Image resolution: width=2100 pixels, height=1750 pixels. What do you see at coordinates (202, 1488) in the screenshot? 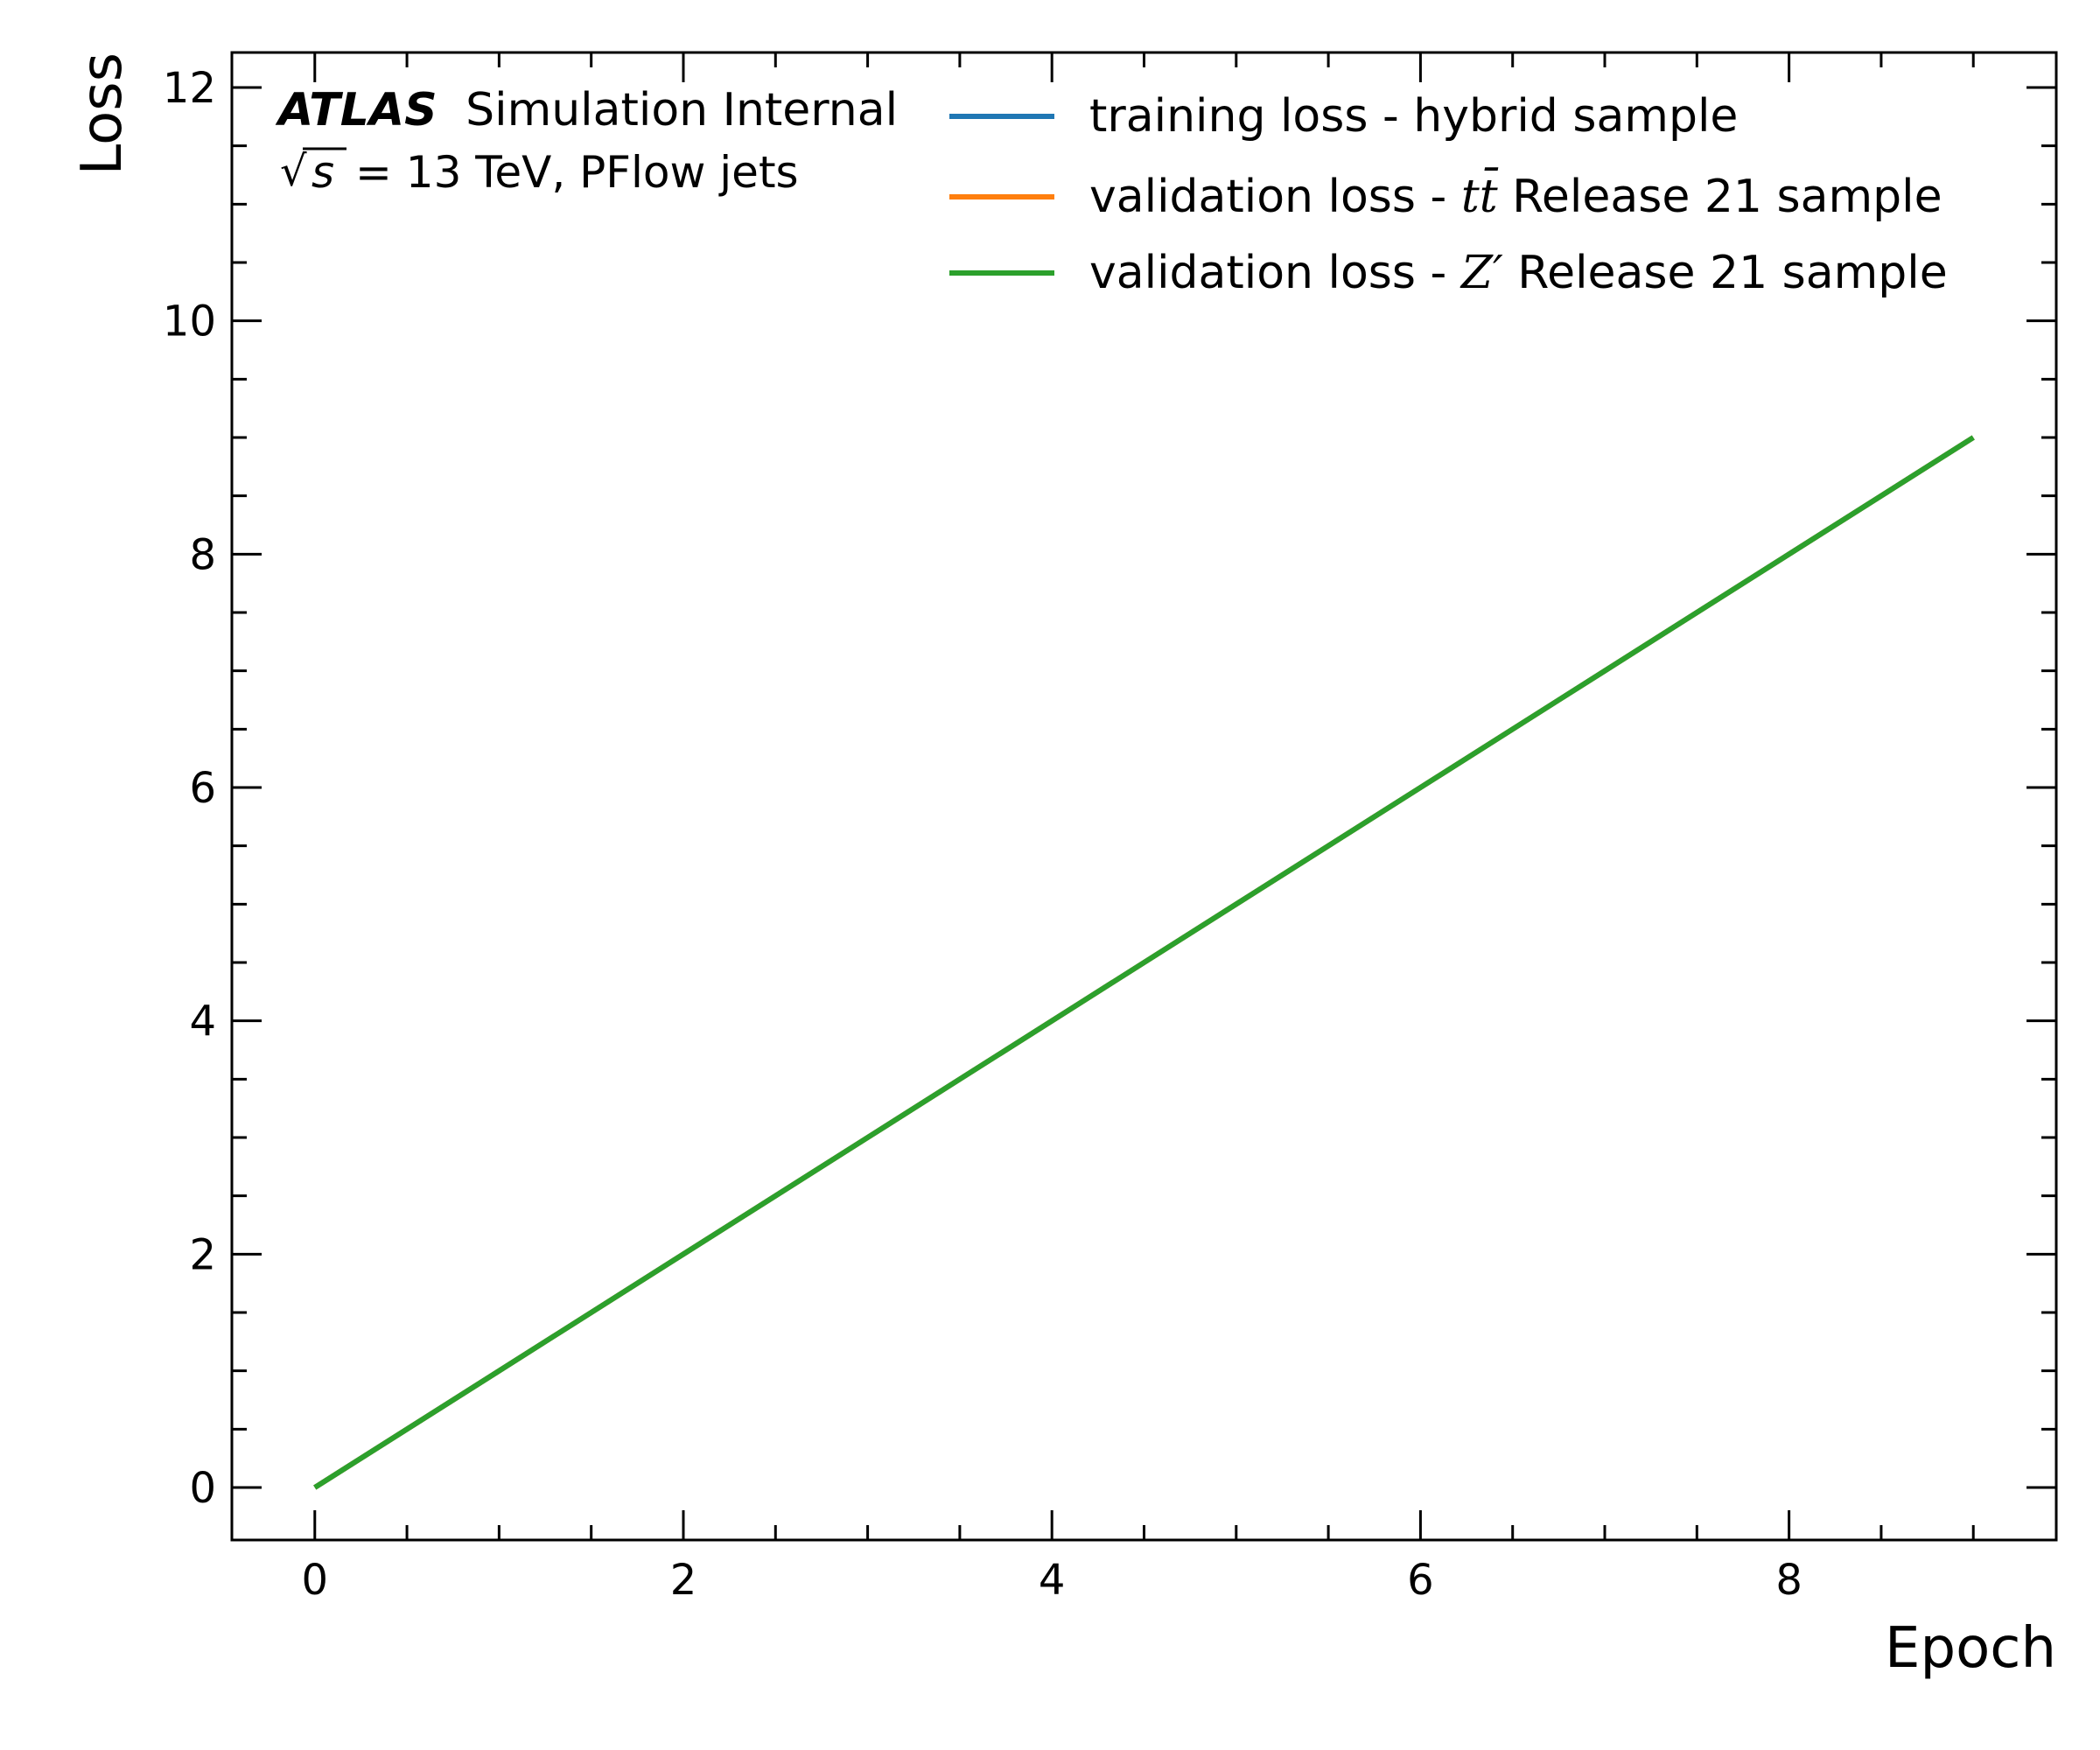
I see `y-tick-label: 0` at bounding box center [202, 1488].